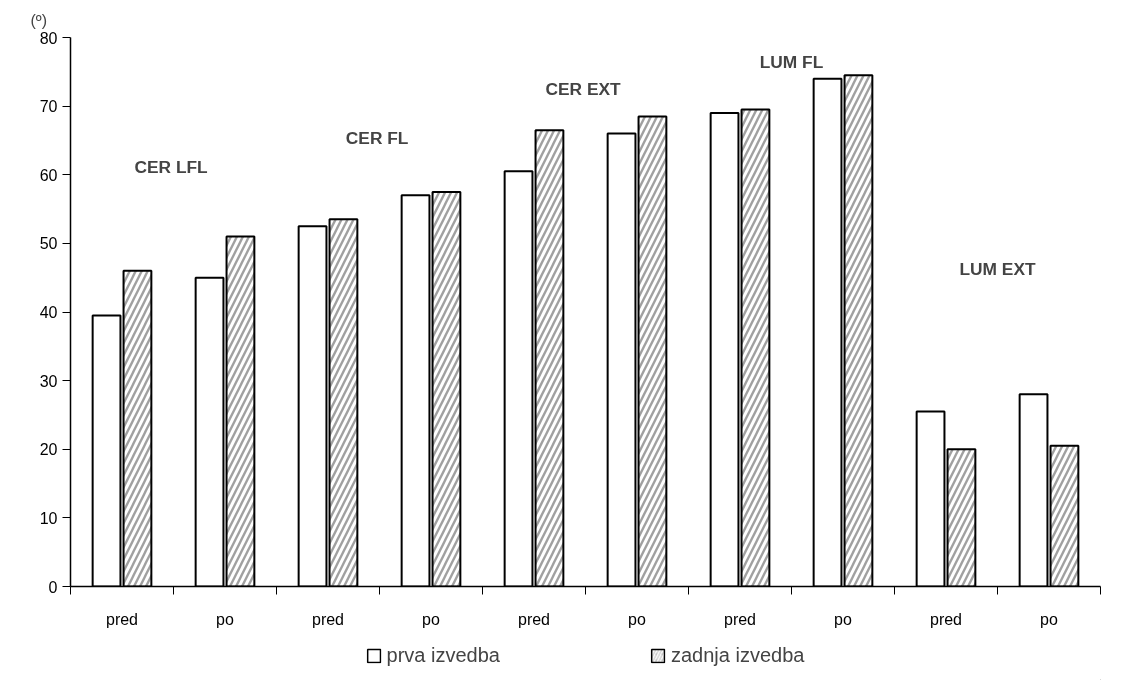  Describe the element at coordinates (48, 381) in the screenshot. I see `y-tick-label: 30` at that location.